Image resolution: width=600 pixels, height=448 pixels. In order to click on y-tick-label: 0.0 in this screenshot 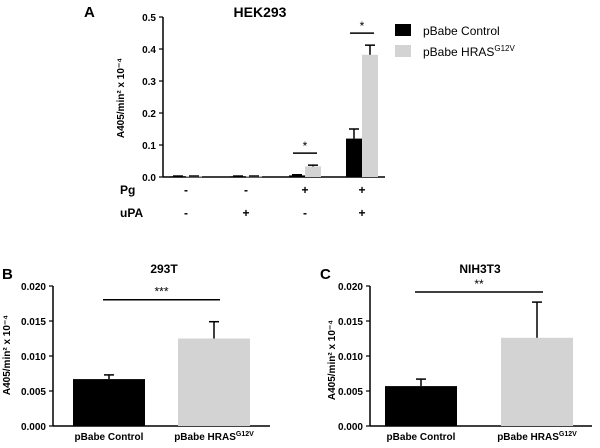, I will do `click(149, 178)`.